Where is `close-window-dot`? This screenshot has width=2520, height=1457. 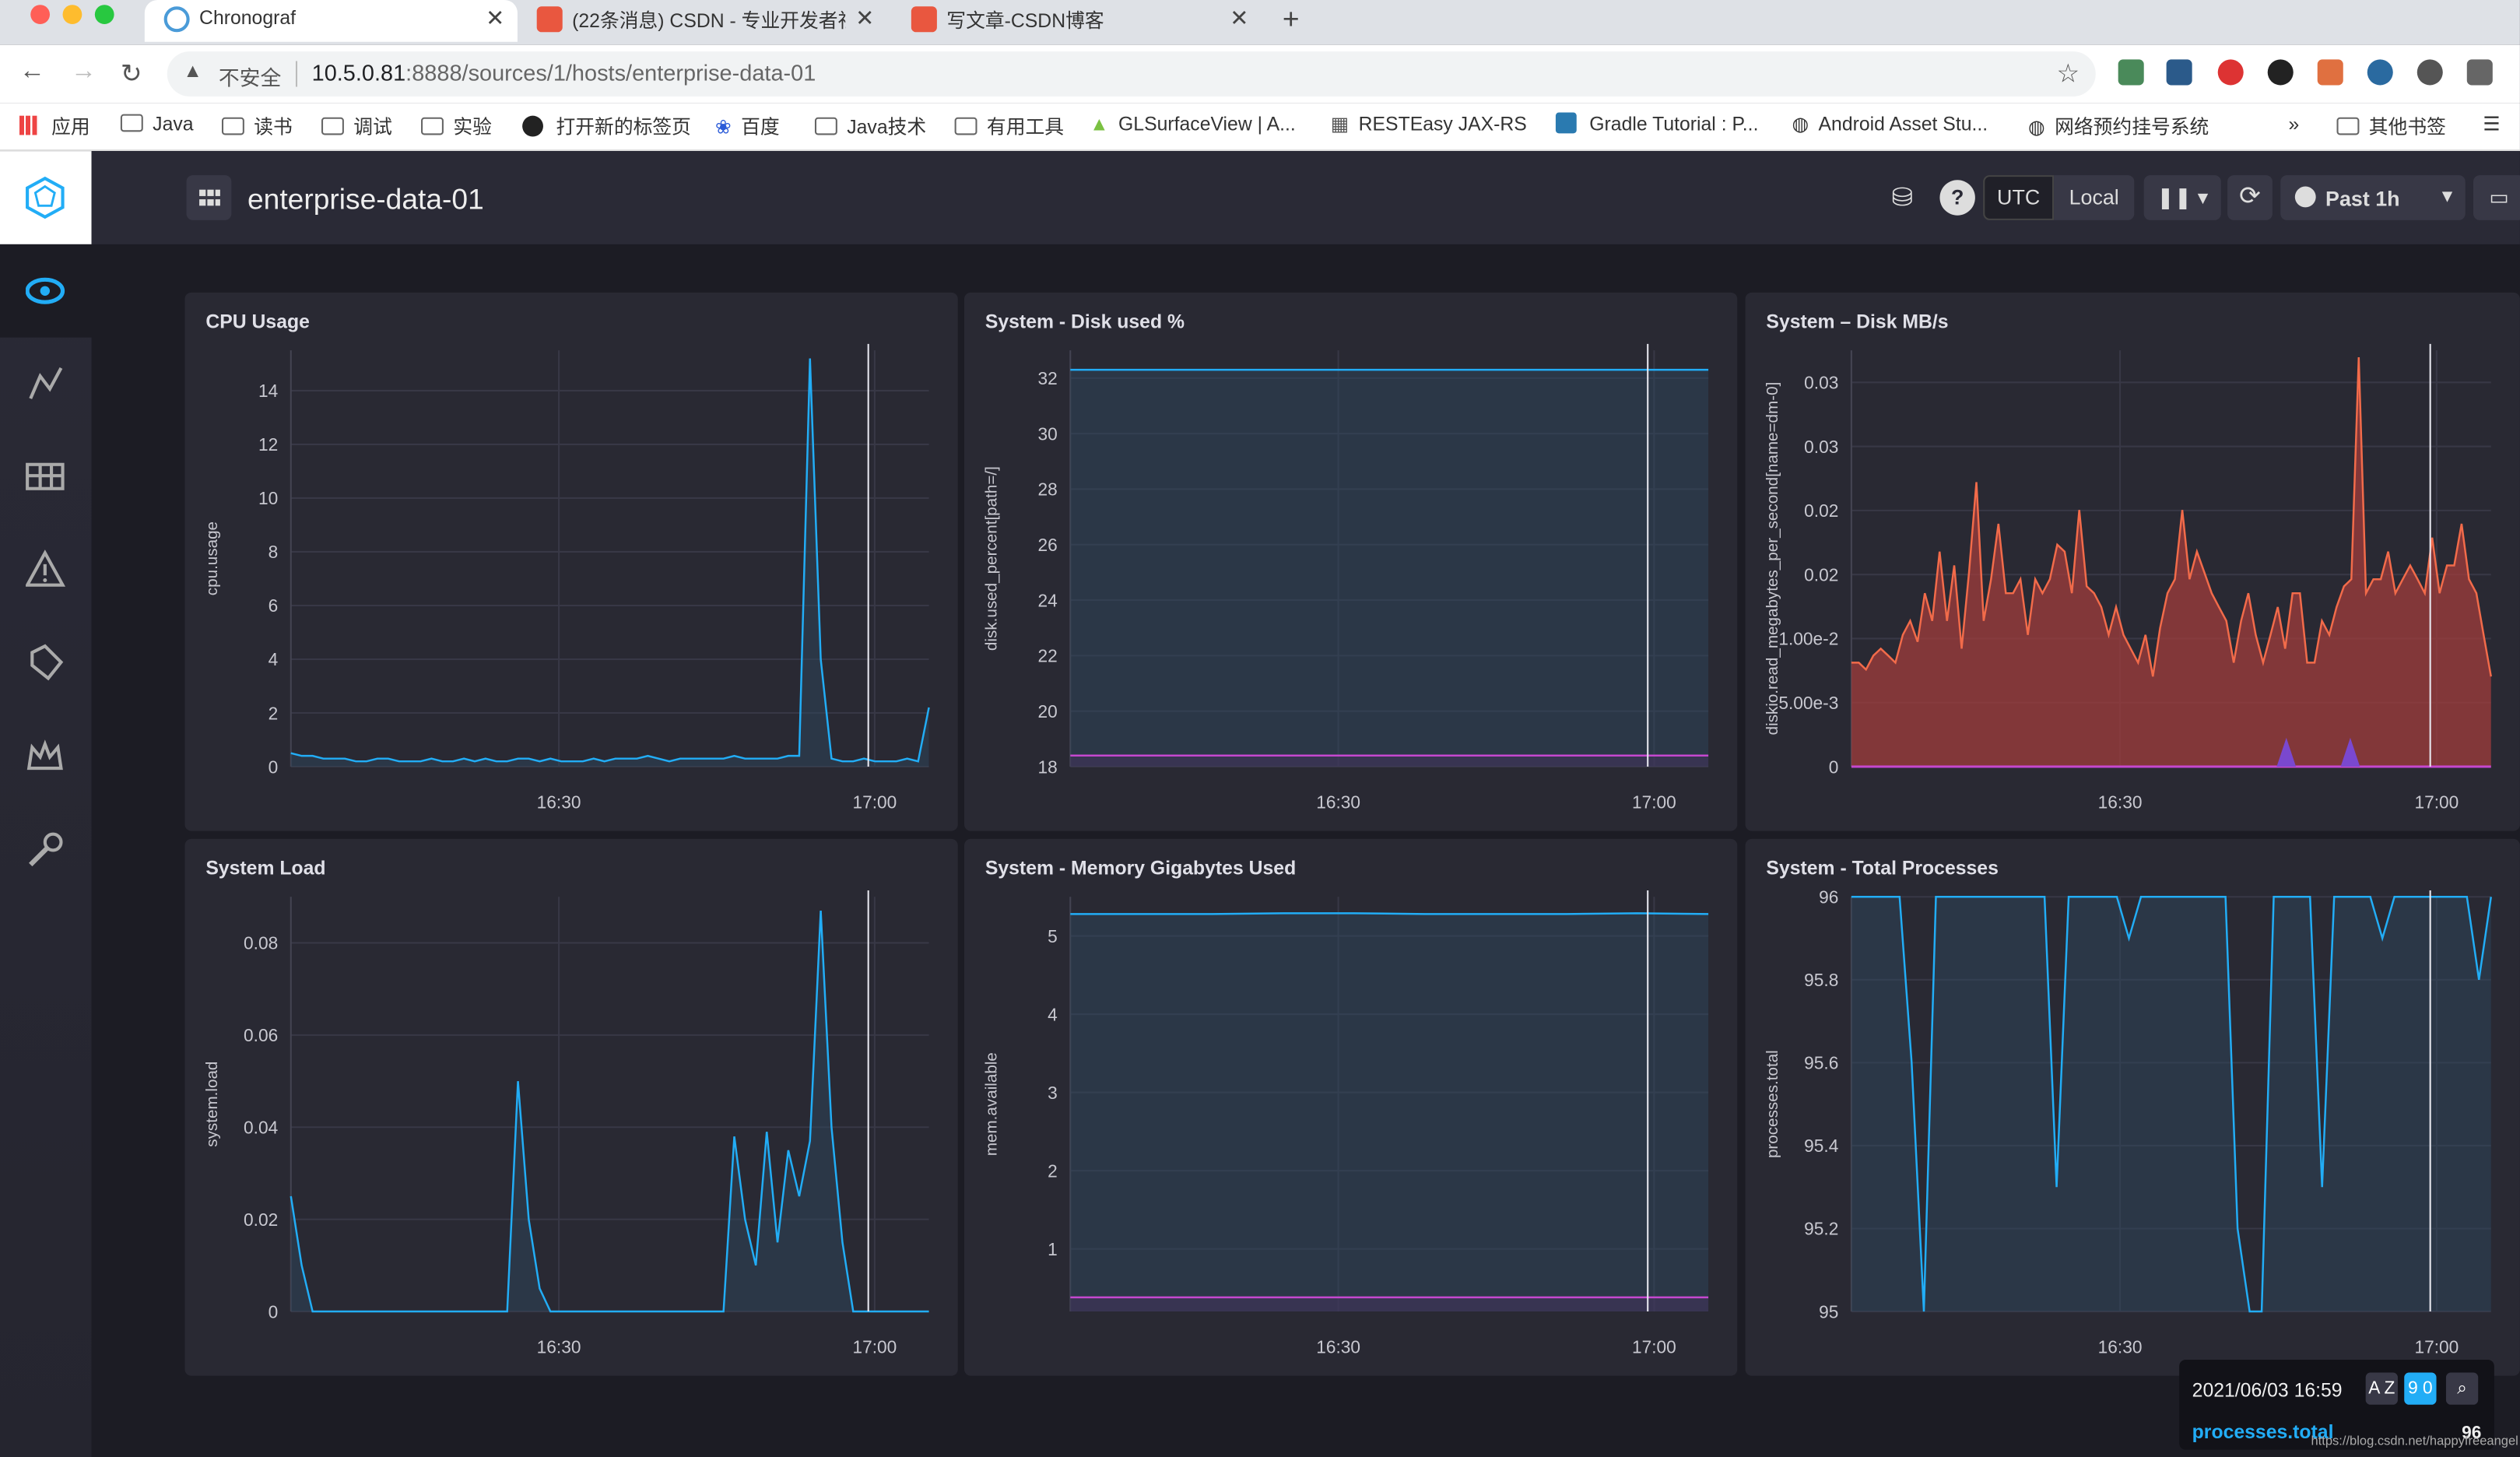 close-window-dot is located at coordinates (40, 15).